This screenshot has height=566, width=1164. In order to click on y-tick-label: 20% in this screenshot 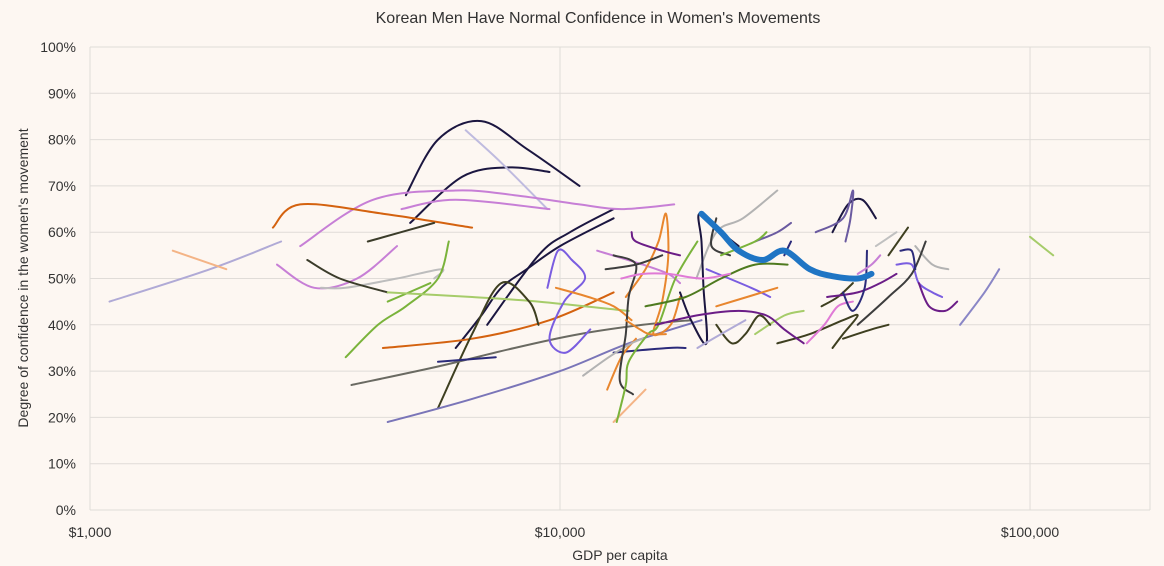, I will do `click(62, 417)`.